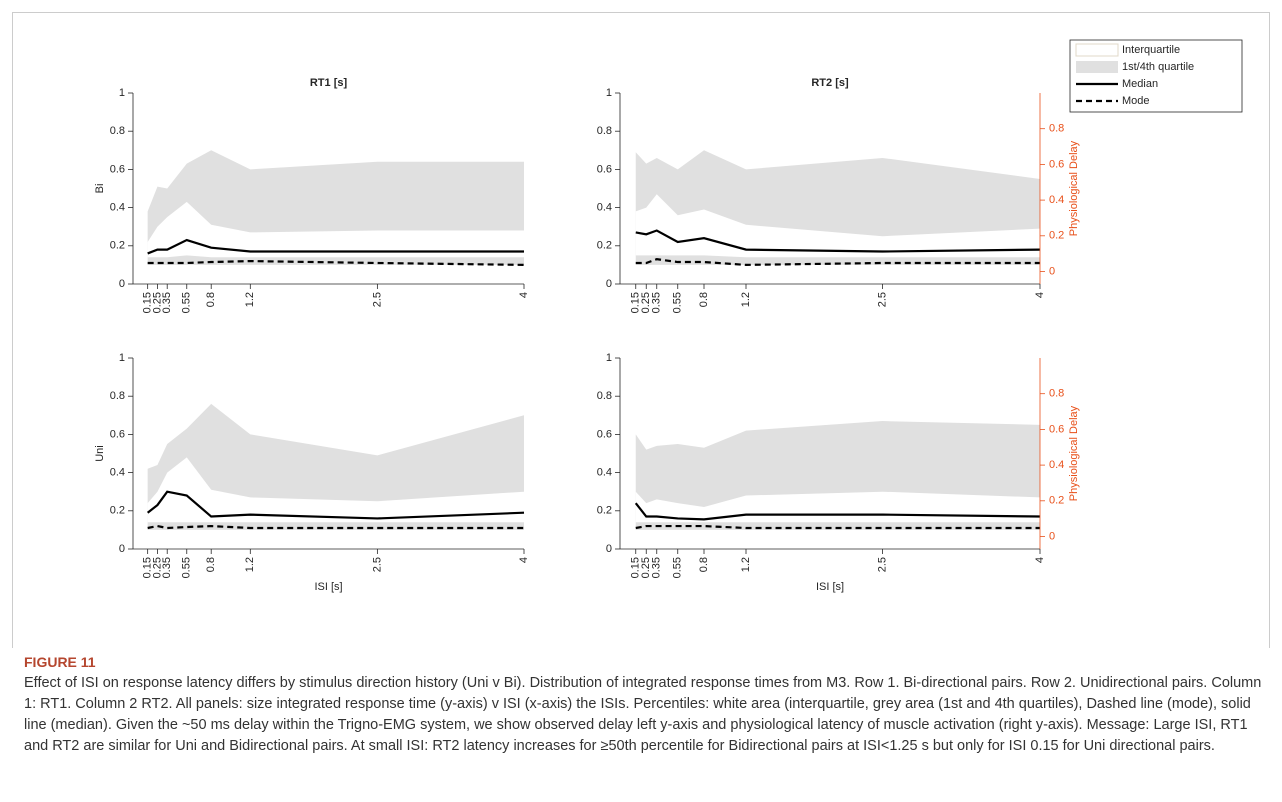  I want to click on legend-label: Median, so click(1140, 84).